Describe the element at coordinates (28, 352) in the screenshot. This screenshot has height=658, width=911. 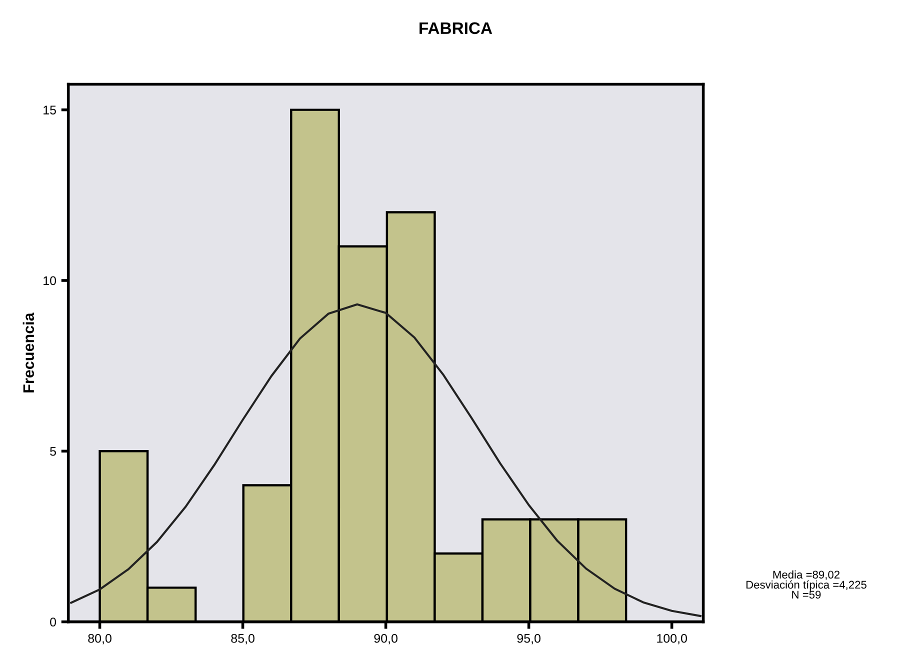
I see `y-axis-title: Frecuencia` at that location.